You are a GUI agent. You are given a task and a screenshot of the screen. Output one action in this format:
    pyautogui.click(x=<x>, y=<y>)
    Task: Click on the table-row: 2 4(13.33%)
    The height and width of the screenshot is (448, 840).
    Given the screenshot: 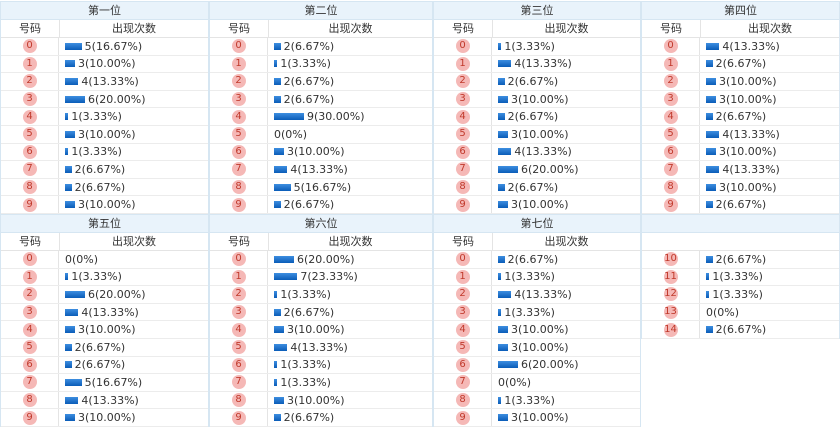 What is the action you would take?
    pyautogui.click(x=104, y=82)
    